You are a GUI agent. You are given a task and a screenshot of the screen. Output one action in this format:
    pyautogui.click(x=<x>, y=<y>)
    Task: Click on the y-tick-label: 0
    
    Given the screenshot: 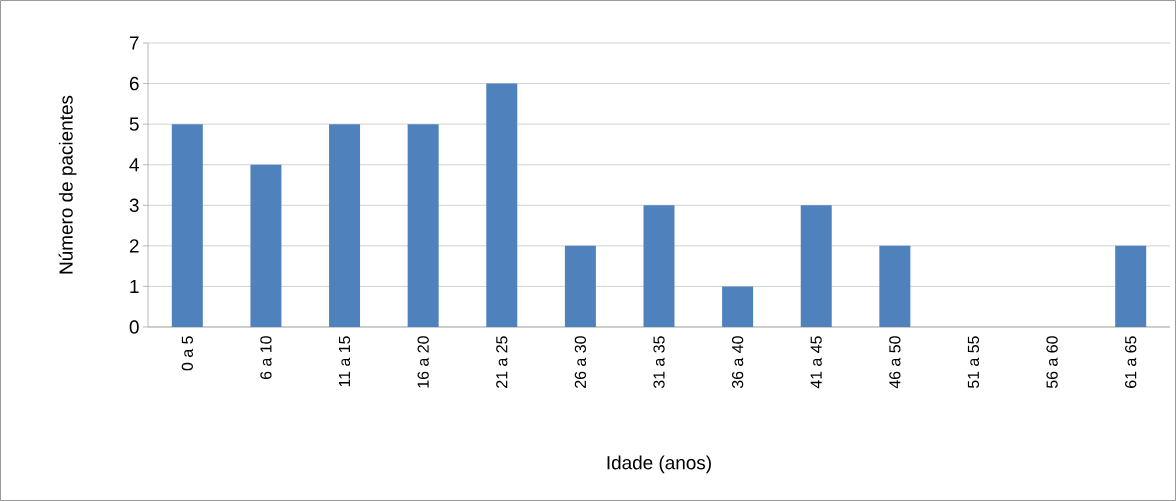 What is the action you would take?
    pyautogui.click(x=134, y=327)
    